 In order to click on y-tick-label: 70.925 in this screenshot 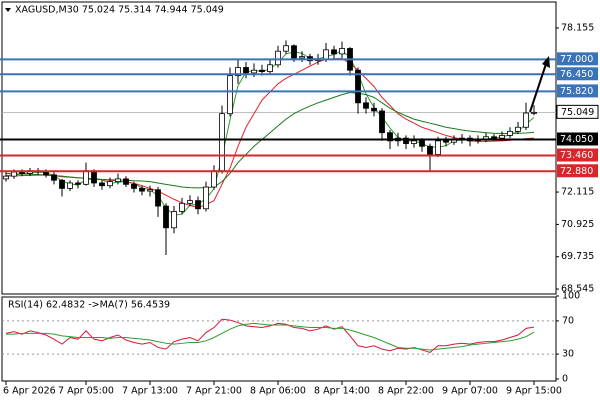, I will do `click(577, 224)`.